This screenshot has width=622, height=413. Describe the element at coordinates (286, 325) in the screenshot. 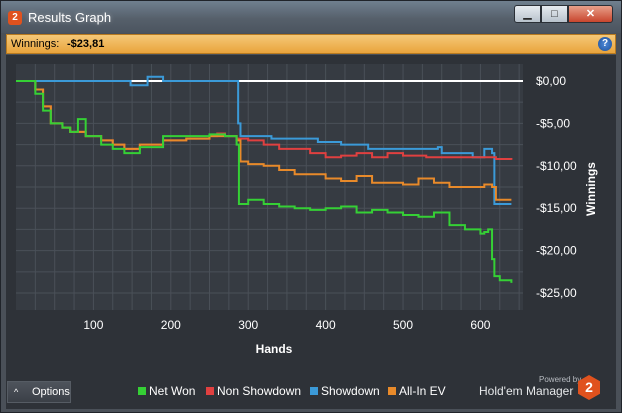

I see `x-axis-ticks: 100 200 300 400 500 600` at that location.